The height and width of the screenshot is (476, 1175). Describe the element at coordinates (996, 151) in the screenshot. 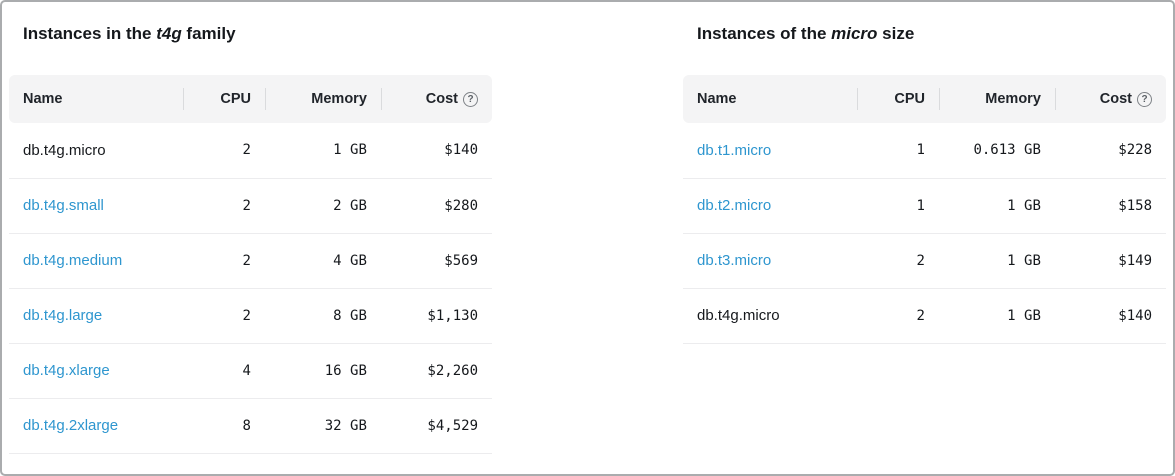

I see `memory-value: 0.613 GB` at that location.